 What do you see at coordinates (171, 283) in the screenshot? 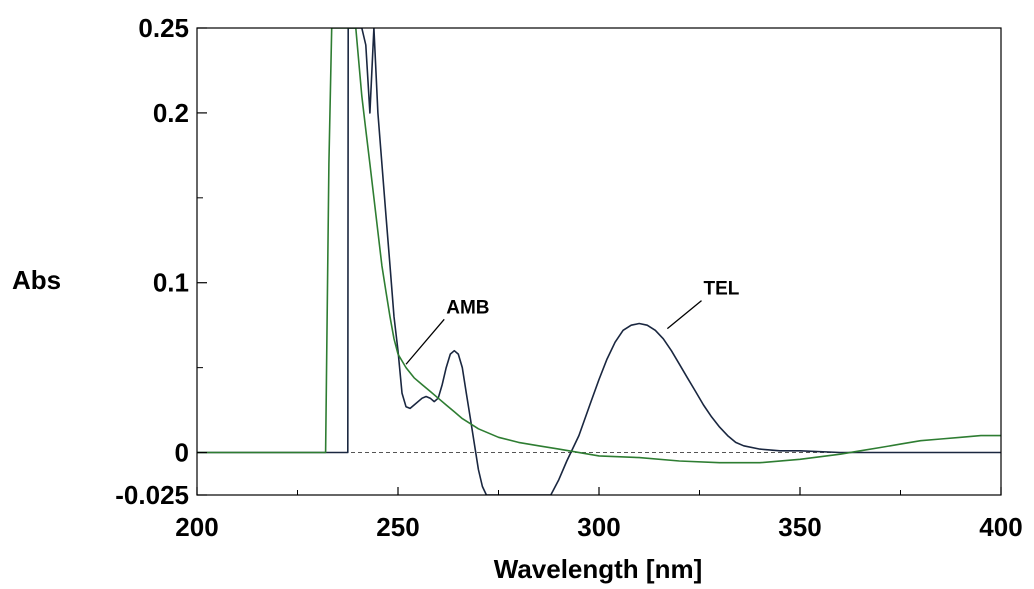
I see `y-tick-label: 0.1` at bounding box center [171, 283].